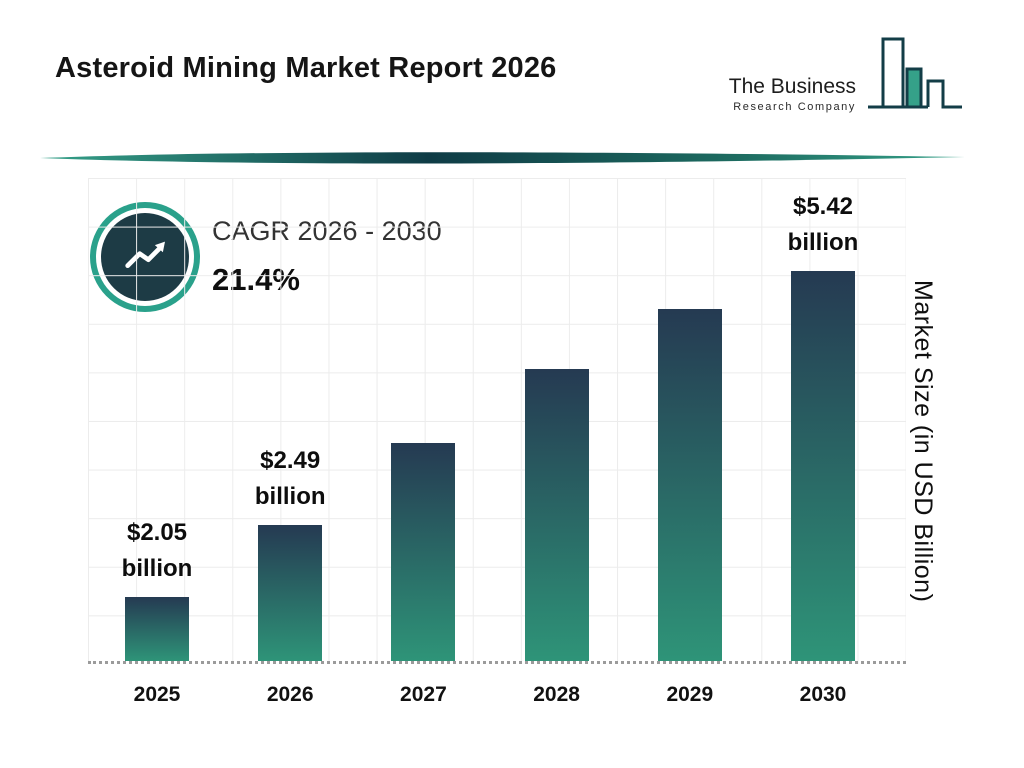  Describe the element at coordinates (290, 593) in the screenshot. I see `bar-2026` at that location.